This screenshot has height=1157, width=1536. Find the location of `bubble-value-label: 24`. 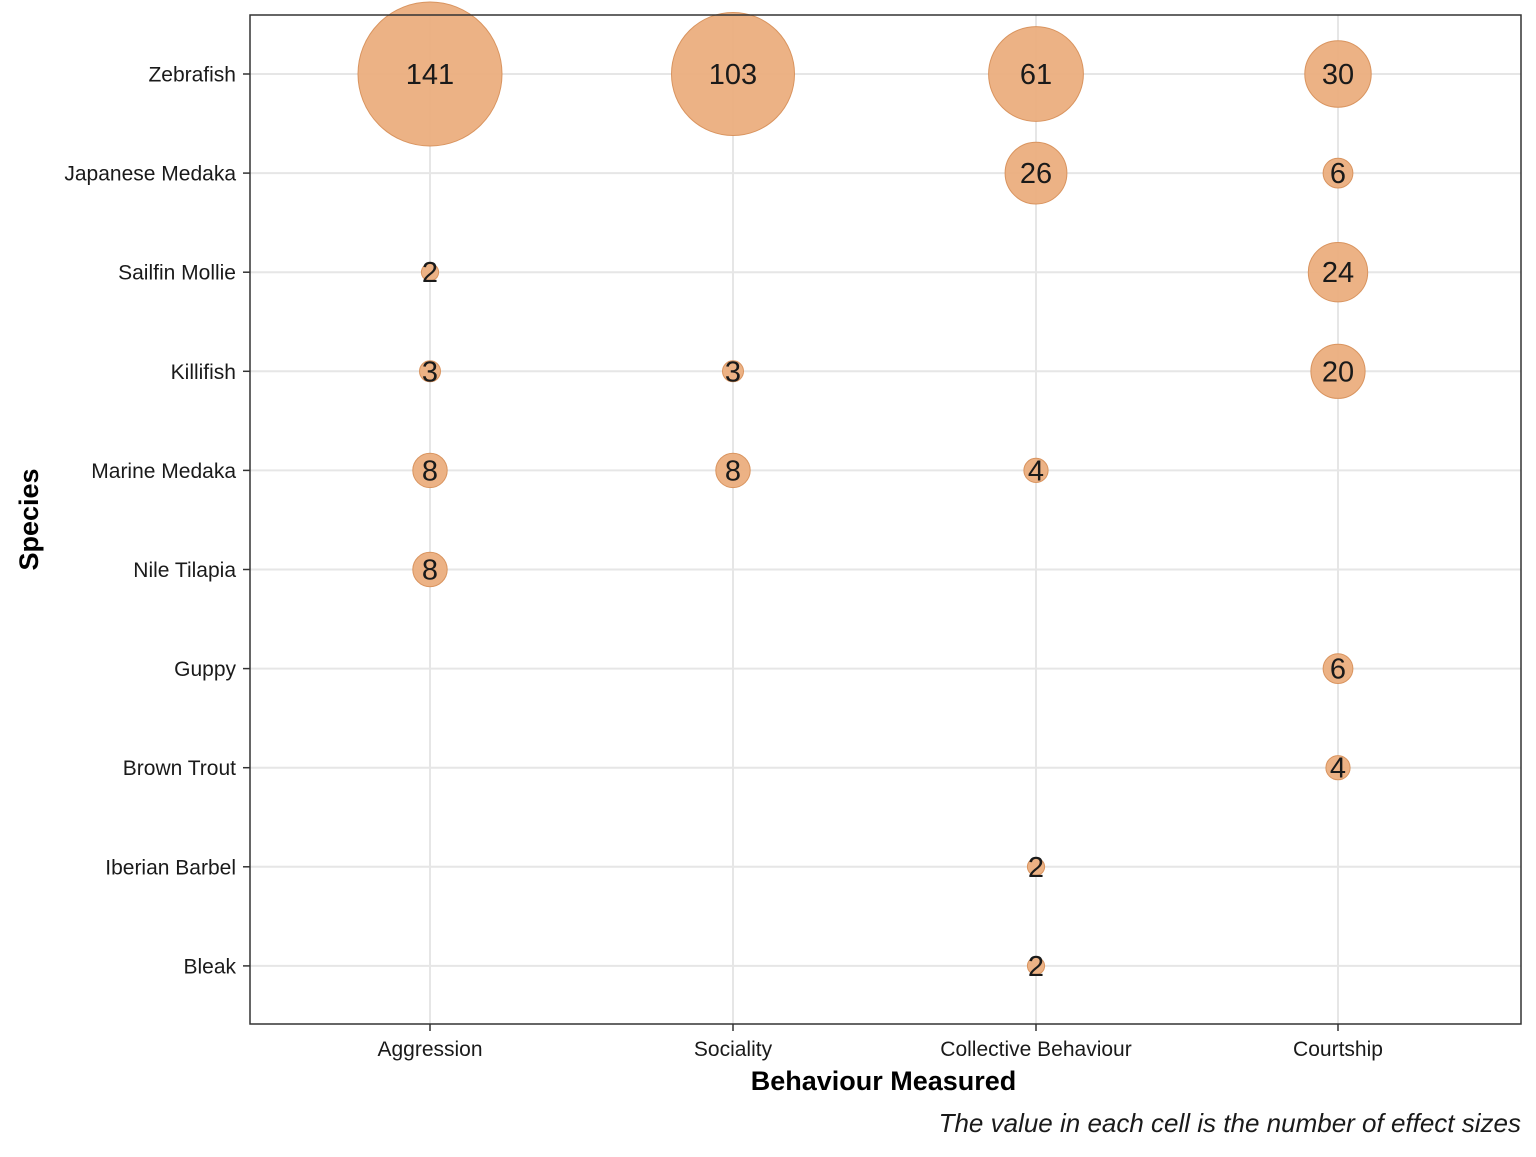

bubble-value-label: 24 is located at coordinates (1338, 273).